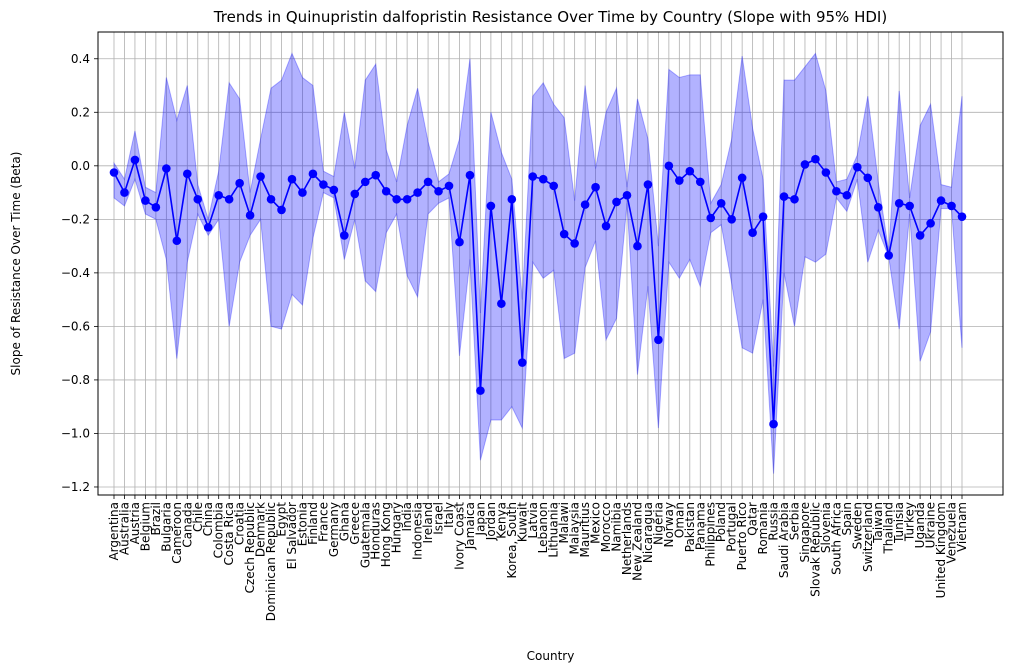 Image resolution: width=1012 pixels, height=671 pixels. What do you see at coordinates (376, 531) in the screenshot?
I see `x-tick-label: Honduras` at bounding box center [376, 531].